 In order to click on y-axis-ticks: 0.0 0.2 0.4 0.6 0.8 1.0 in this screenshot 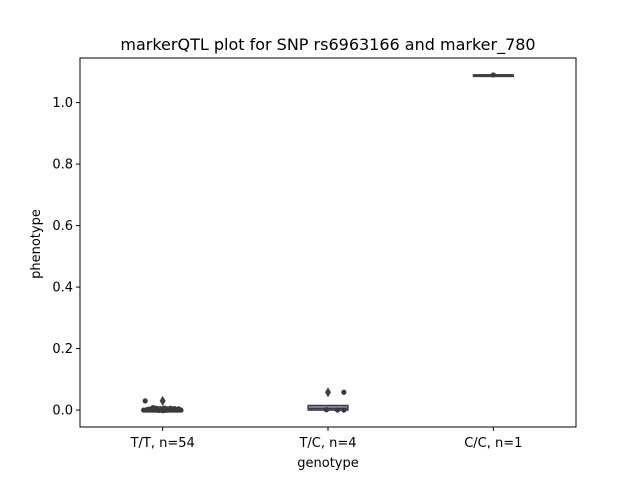, I will do `click(66, 257)`.